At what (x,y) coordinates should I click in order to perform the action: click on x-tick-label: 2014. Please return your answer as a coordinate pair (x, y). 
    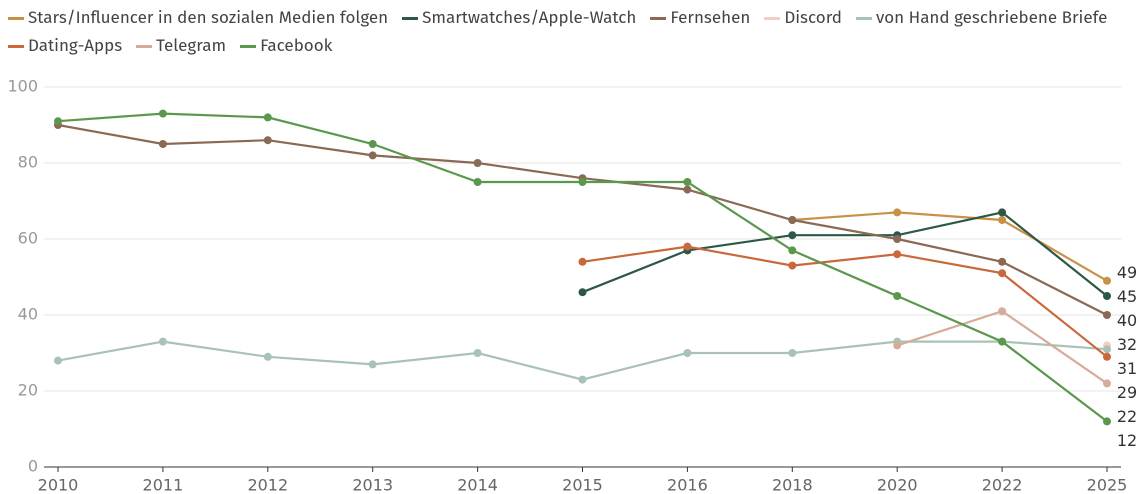
    Looking at the image, I should click on (477, 485).